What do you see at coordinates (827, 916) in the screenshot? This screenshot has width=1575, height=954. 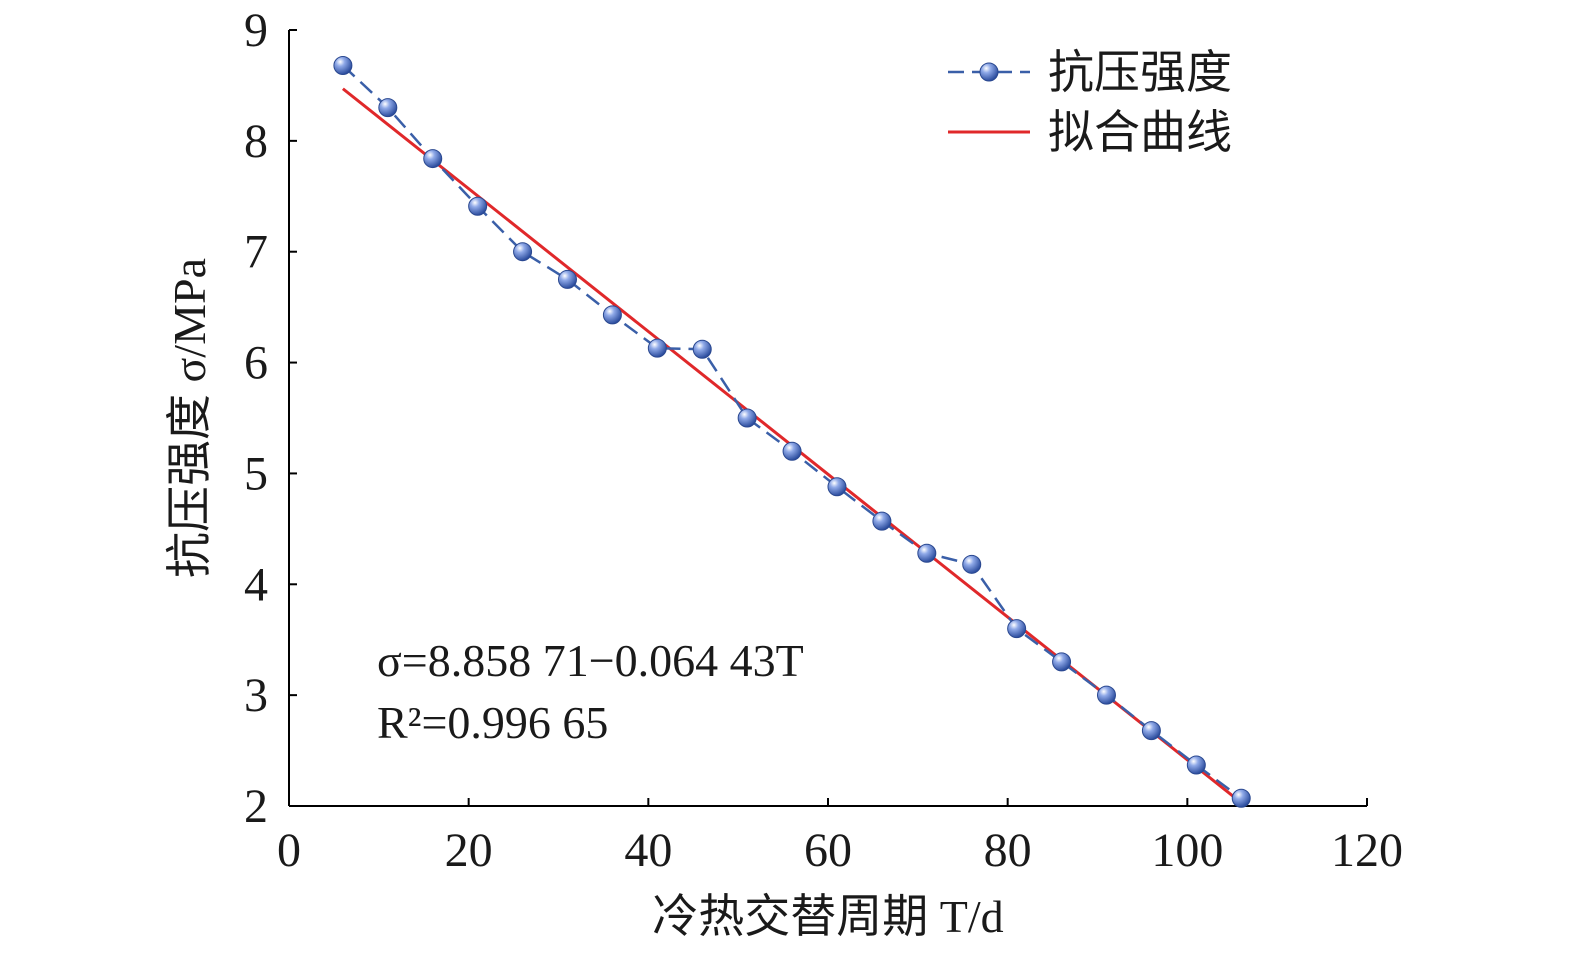 I see `x-axis-title: 冷热交替周期 T/d` at bounding box center [827, 916].